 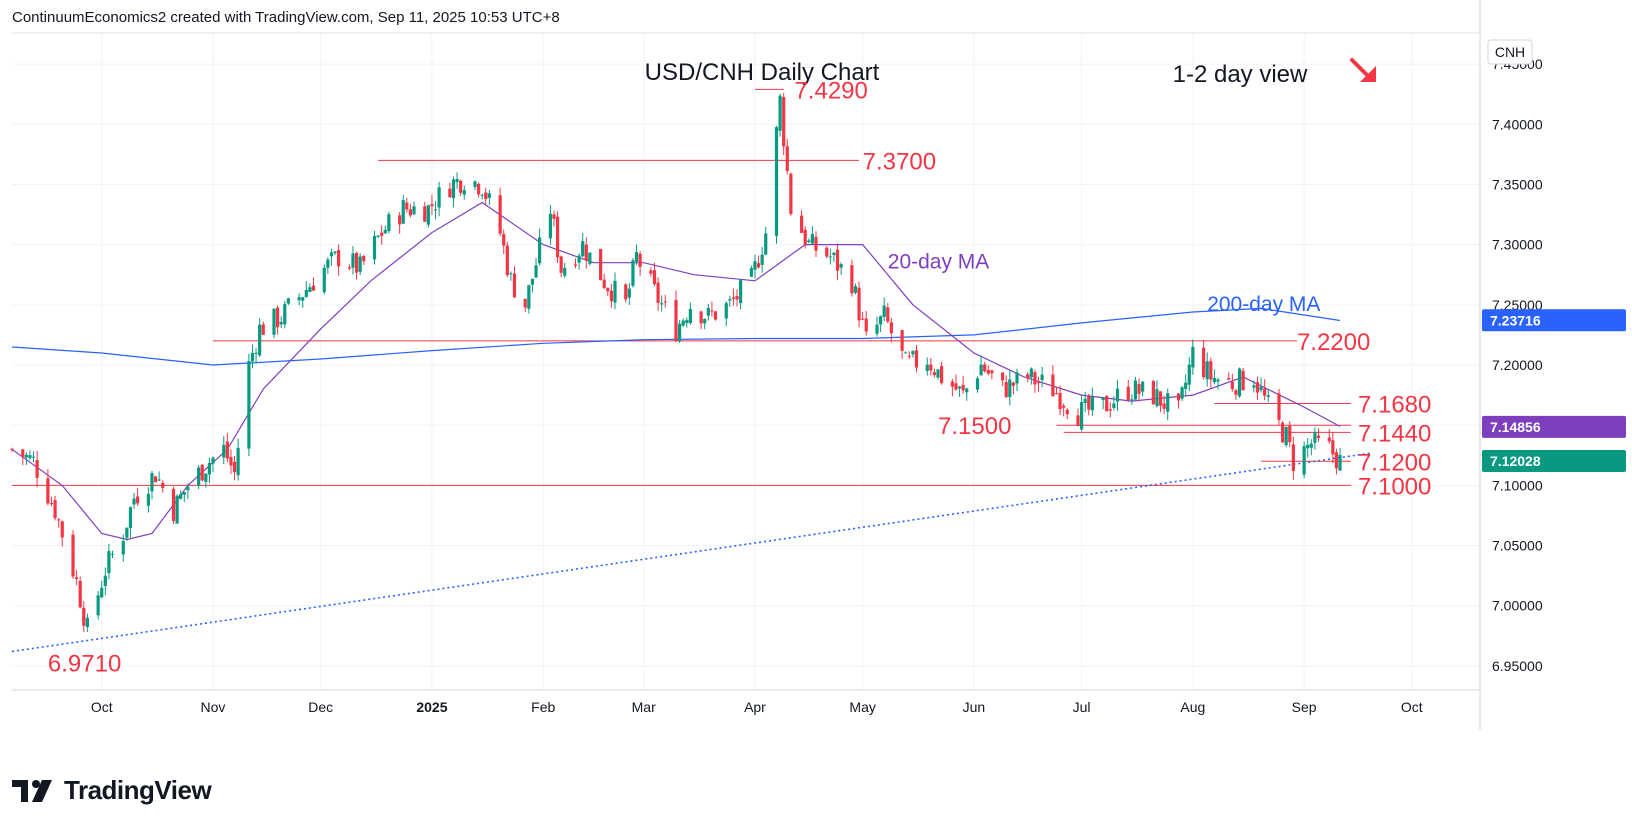 What do you see at coordinates (138, 790) in the screenshot?
I see `logo-text: TradingView` at bounding box center [138, 790].